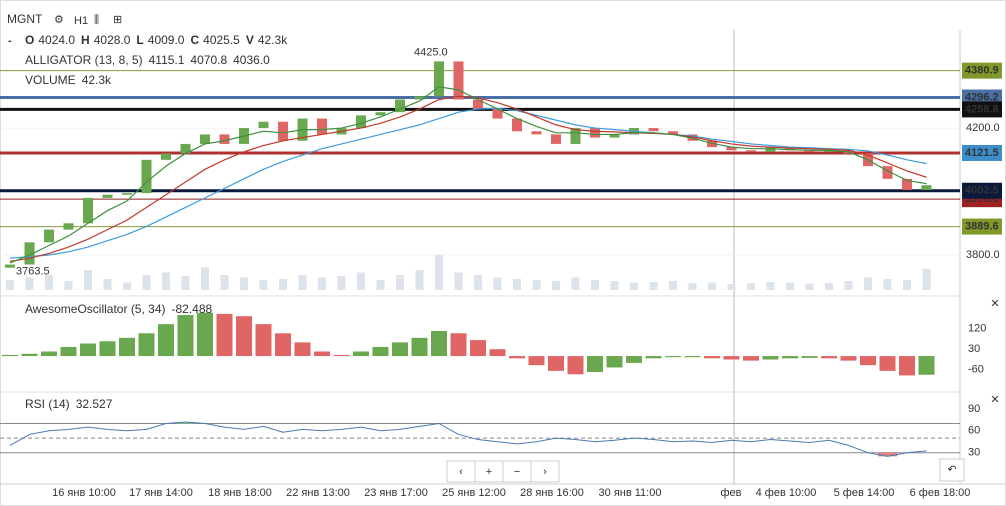  Describe the element at coordinates (977, 329) in the screenshot. I see `y-tick-label: 120` at that location.